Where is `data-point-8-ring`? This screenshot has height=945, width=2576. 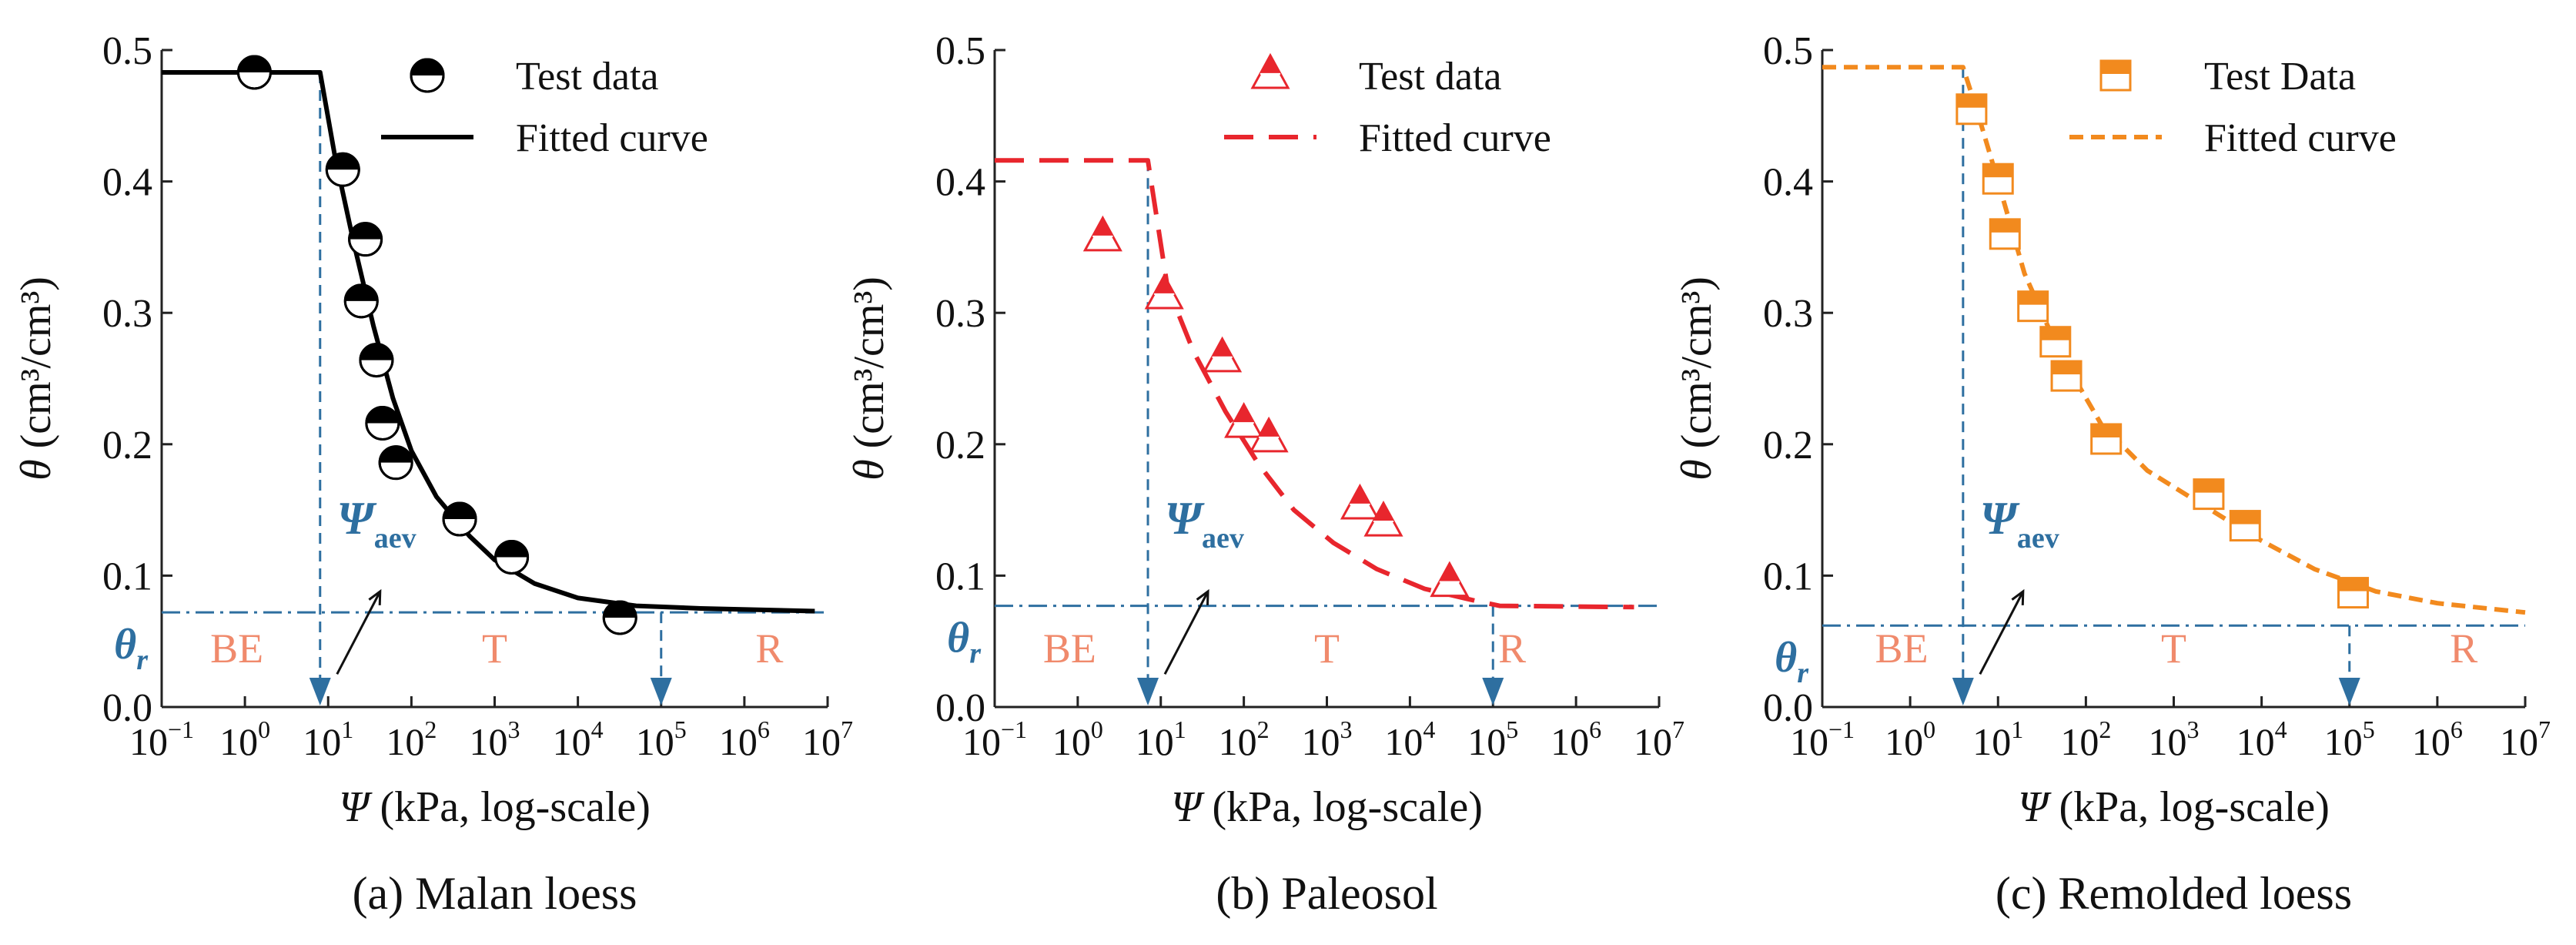
data-point-8-ring is located at coordinates (459, 519).